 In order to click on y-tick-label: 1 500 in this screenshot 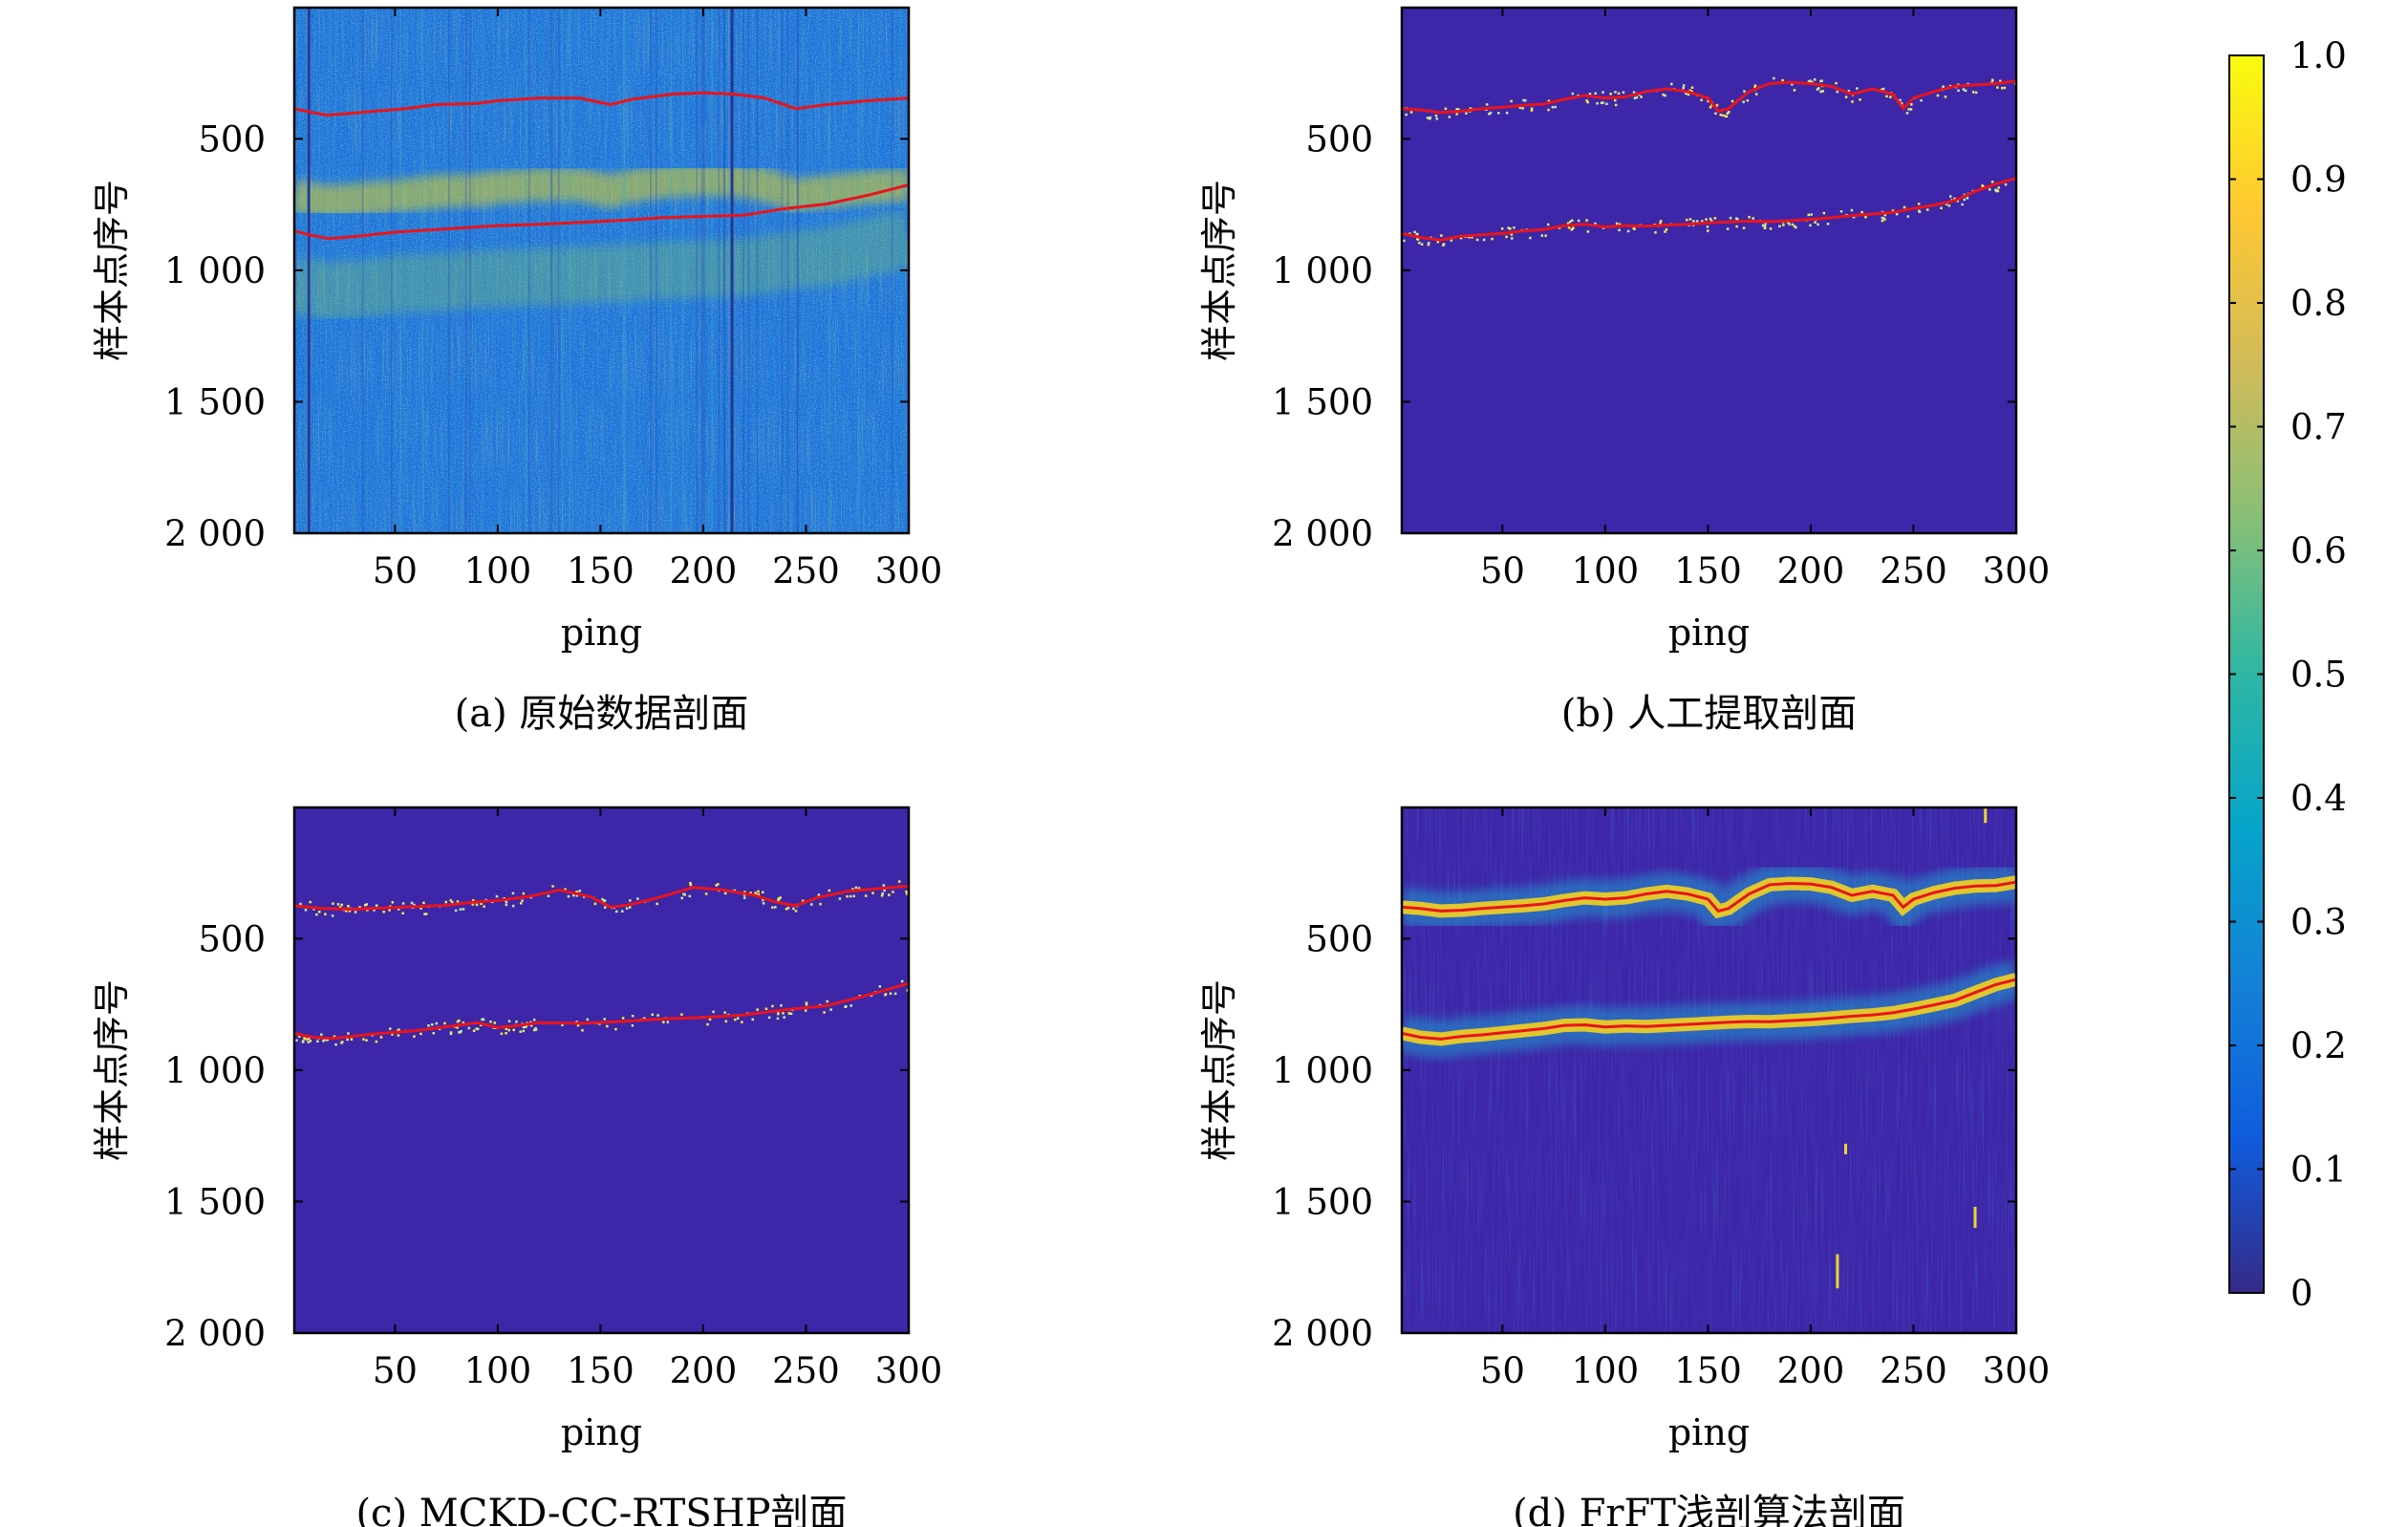, I will do `click(1323, 402)`.